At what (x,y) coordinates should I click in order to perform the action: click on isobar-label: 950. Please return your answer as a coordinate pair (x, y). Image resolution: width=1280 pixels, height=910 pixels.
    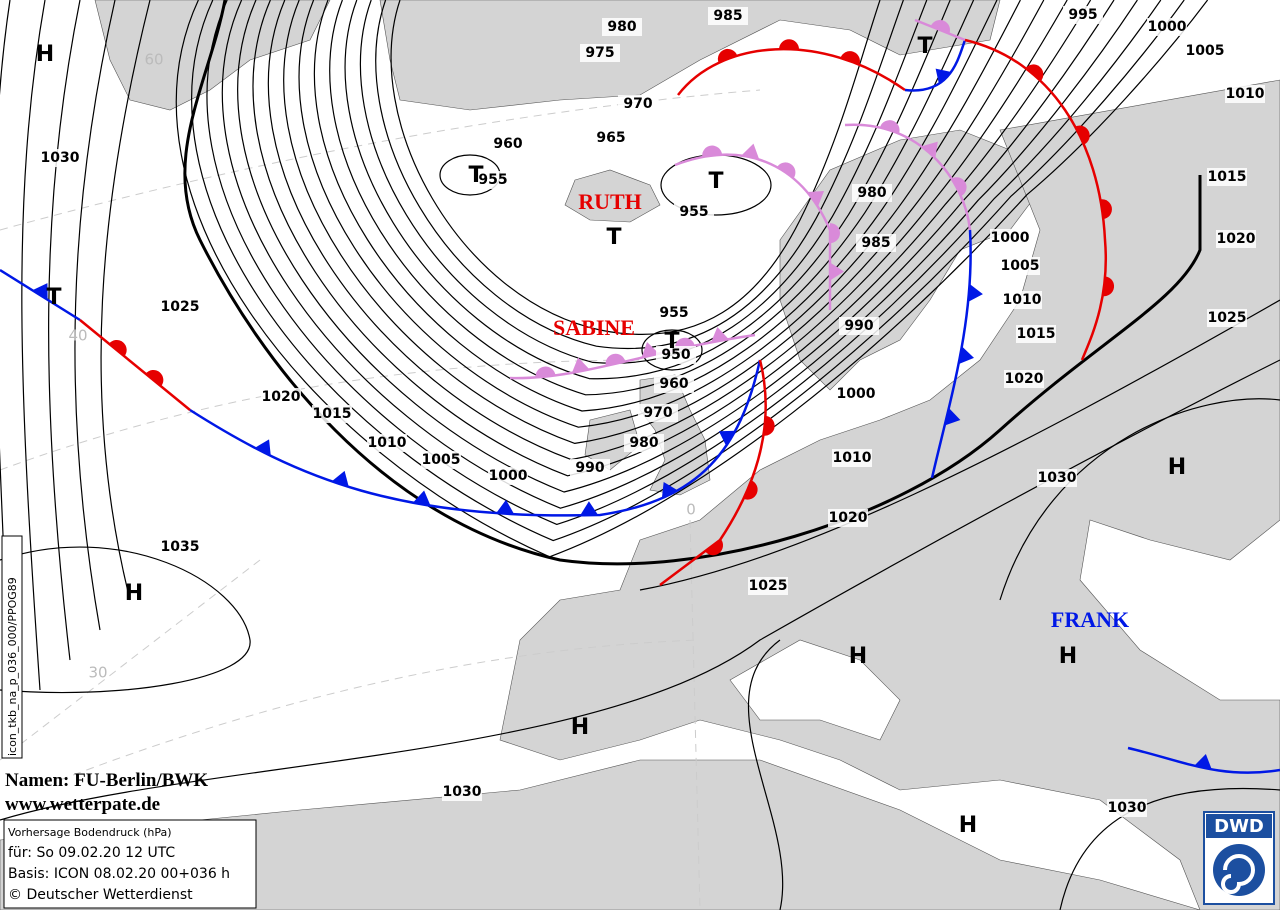
    Looking at the image, I should click on (675, 355).